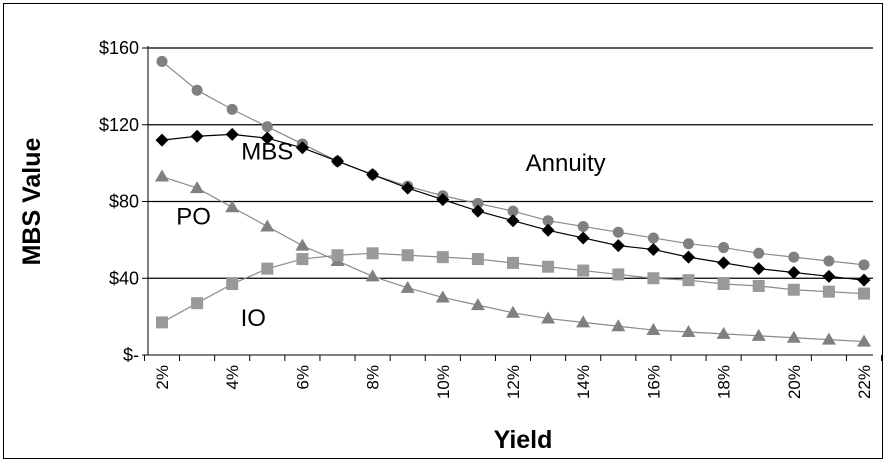  Describe the element at coordinates (267, 151) in the screenshot. I see `annotation-mbs: MBS` at that location.